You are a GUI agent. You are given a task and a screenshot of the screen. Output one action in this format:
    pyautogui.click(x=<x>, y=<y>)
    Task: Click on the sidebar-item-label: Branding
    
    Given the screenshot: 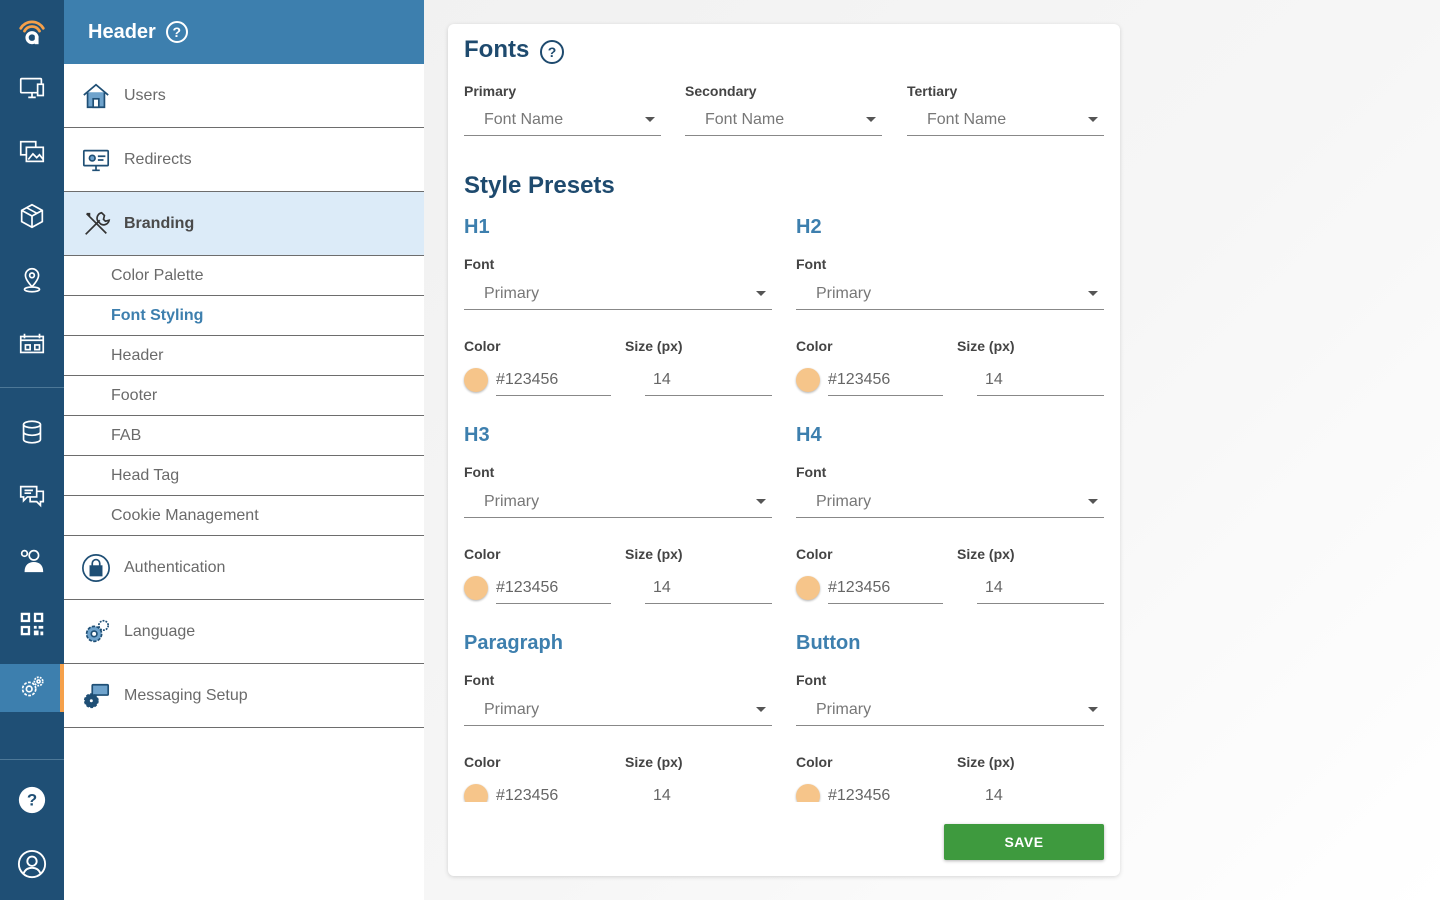 What is the action you would take?
    pyautogui.click(x=159, y=223)
    